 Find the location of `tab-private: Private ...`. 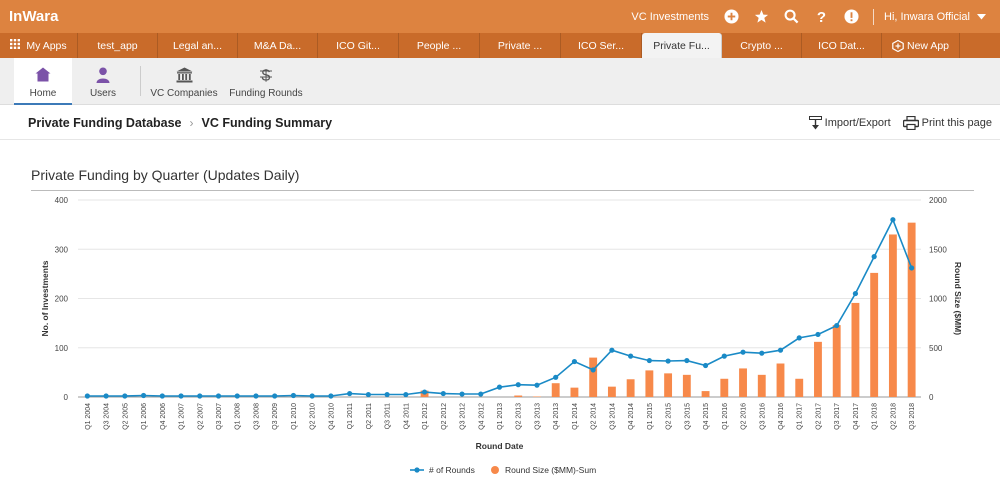

tab-private: Private ... is located at coordinates (520, 45).